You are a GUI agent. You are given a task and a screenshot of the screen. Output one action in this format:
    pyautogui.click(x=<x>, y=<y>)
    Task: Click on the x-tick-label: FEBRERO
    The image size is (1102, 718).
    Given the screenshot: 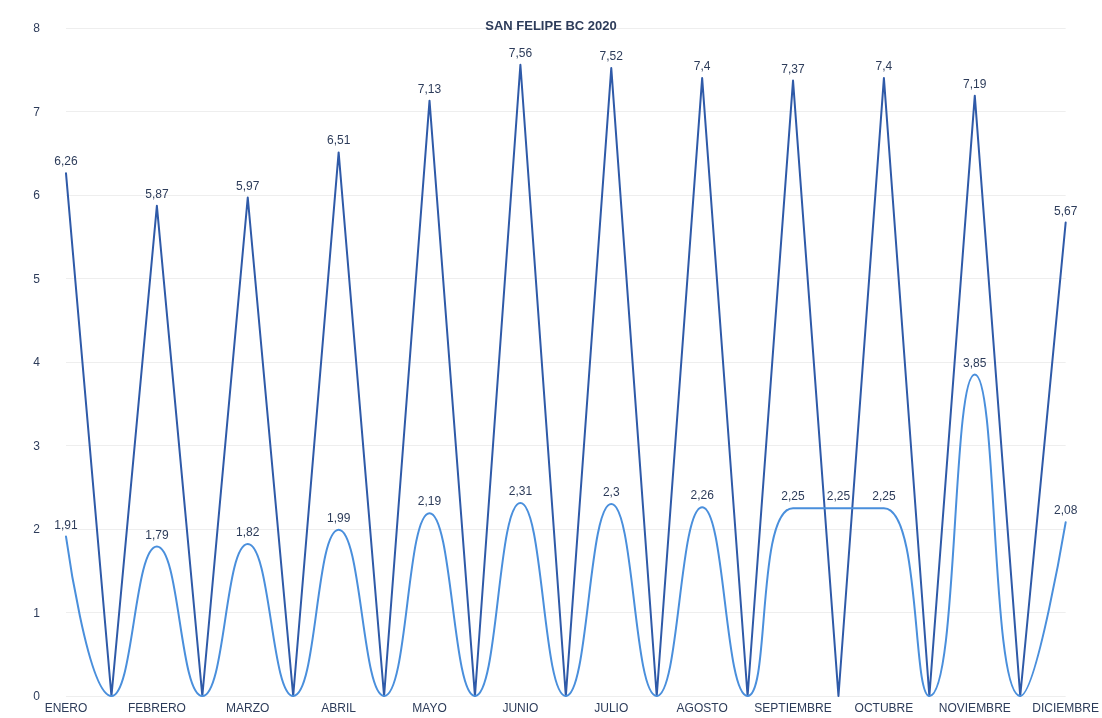 What is the action you would take?
    pyautogui.click(x=156, y=708)
    